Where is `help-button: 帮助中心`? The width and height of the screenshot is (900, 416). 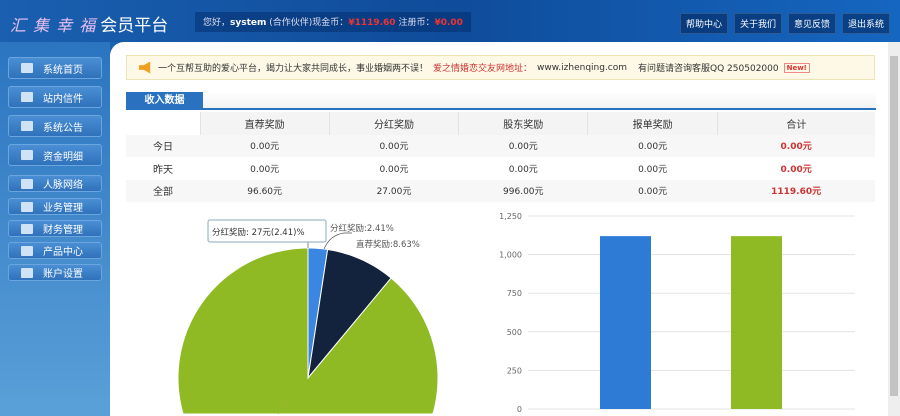
help-button: 帮助中心 is located at coordinates (703, 23).